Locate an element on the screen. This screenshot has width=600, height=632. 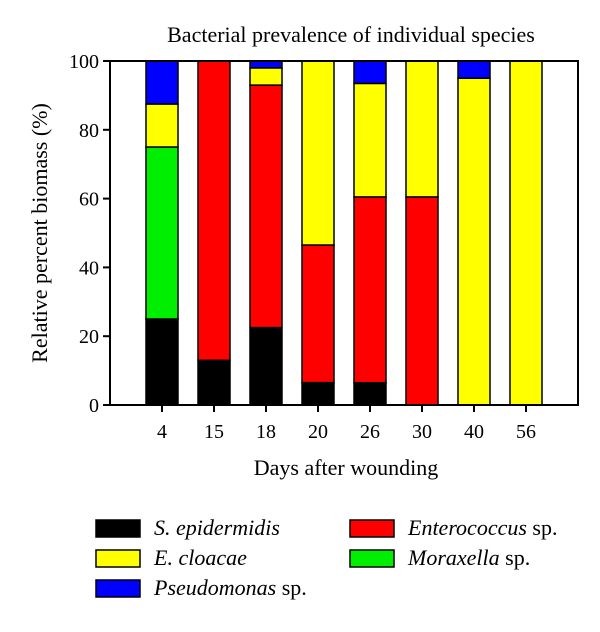
legend-label-2: Enterococcus sp. is located at coordinates (482, 527).